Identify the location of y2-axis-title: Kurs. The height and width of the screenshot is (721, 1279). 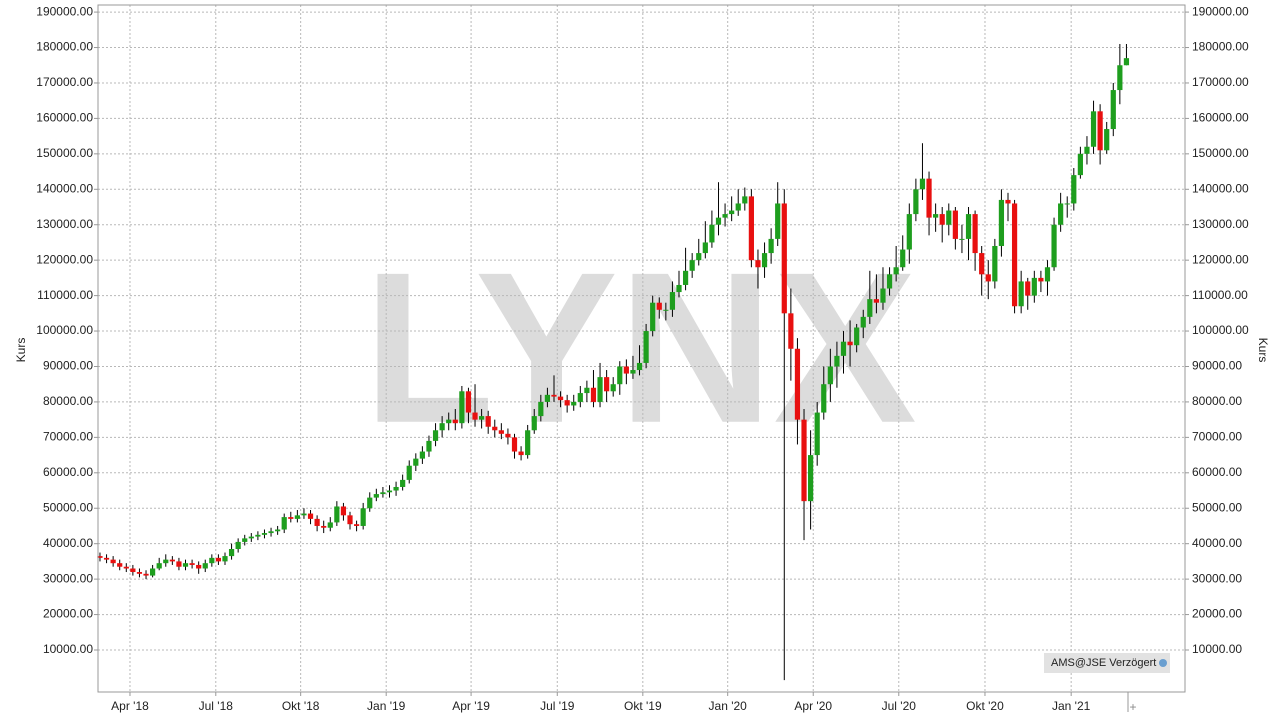
(1263, 350).